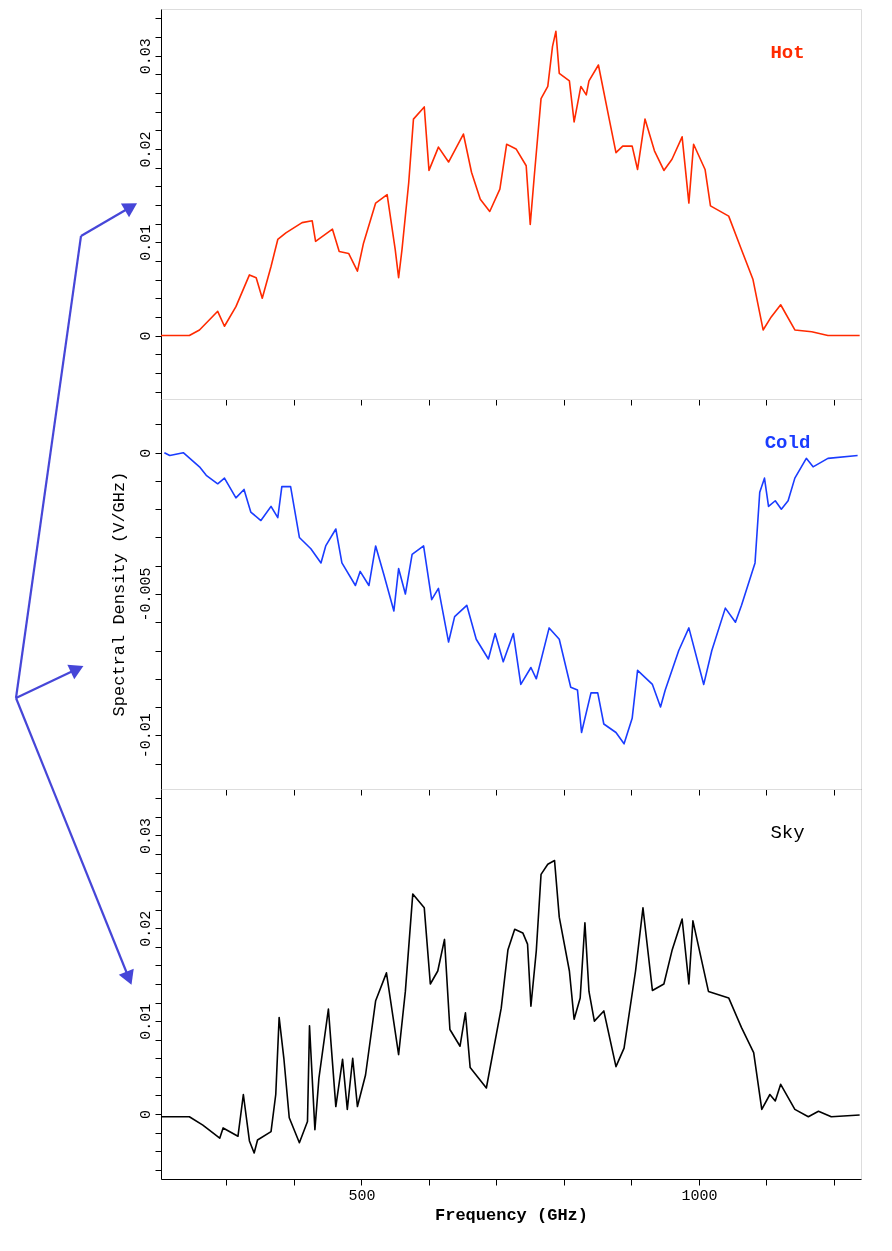 The width and height of the screenshot is (892, 1251). I want to click on y-tick-label: -0.01, so click(146, 736).